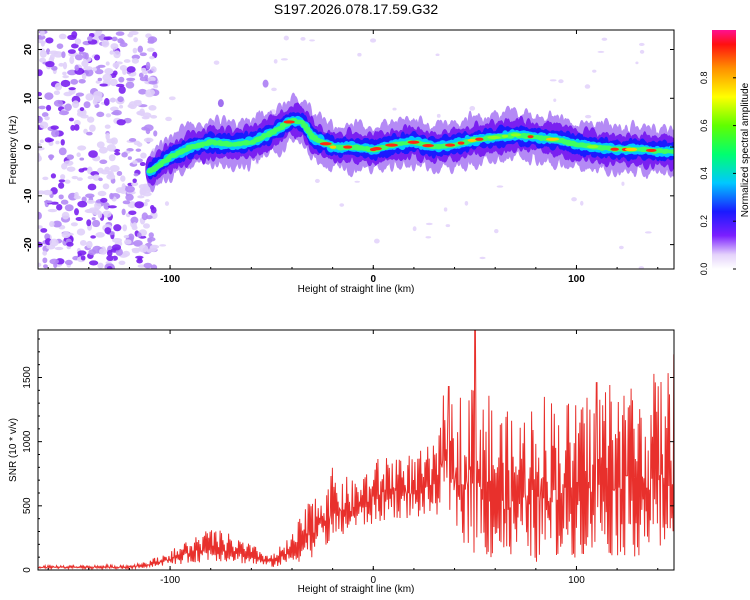  What do you see at coordinates (373, 279) in the screenshot?
I see `x-tick-label: 0` at bounding box center [373, 279].